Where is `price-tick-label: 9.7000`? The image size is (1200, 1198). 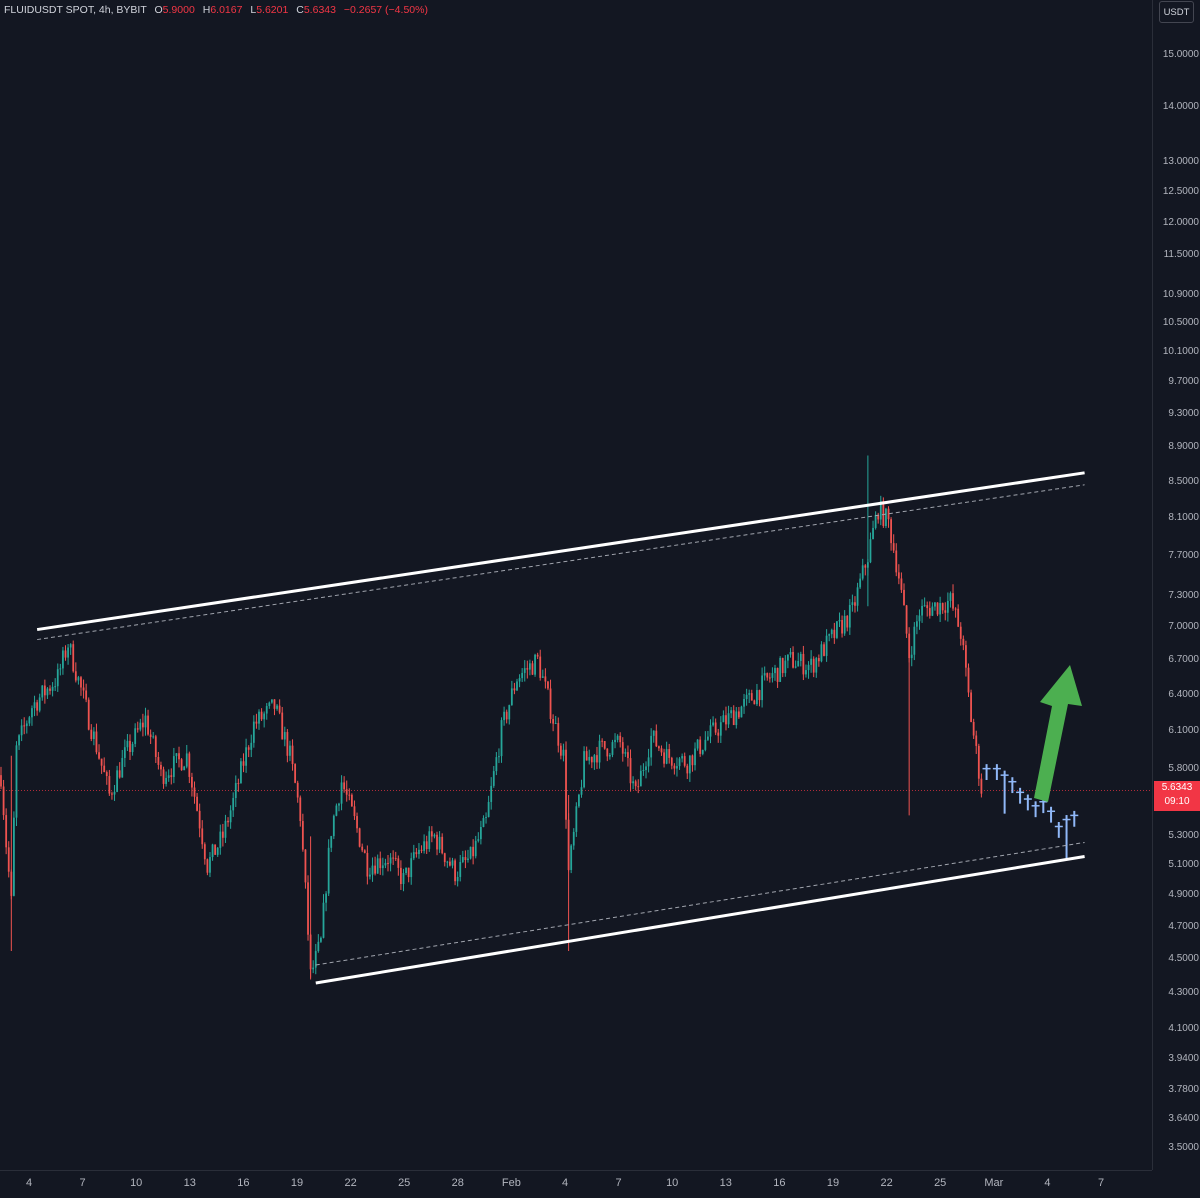
price-tick-label: 9.7000 is located at coordinates (1183, 382).